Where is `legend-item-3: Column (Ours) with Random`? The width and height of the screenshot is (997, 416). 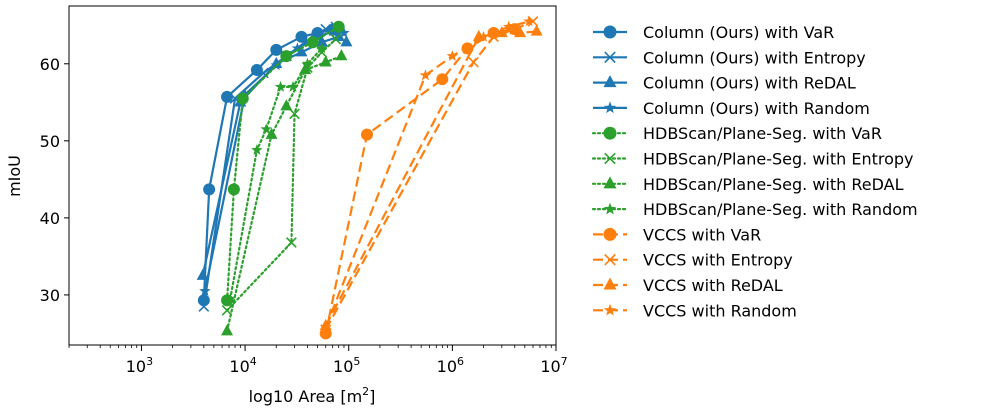
legend-item-3: Column (Ours) with Random is located at coordinates (731, 108).